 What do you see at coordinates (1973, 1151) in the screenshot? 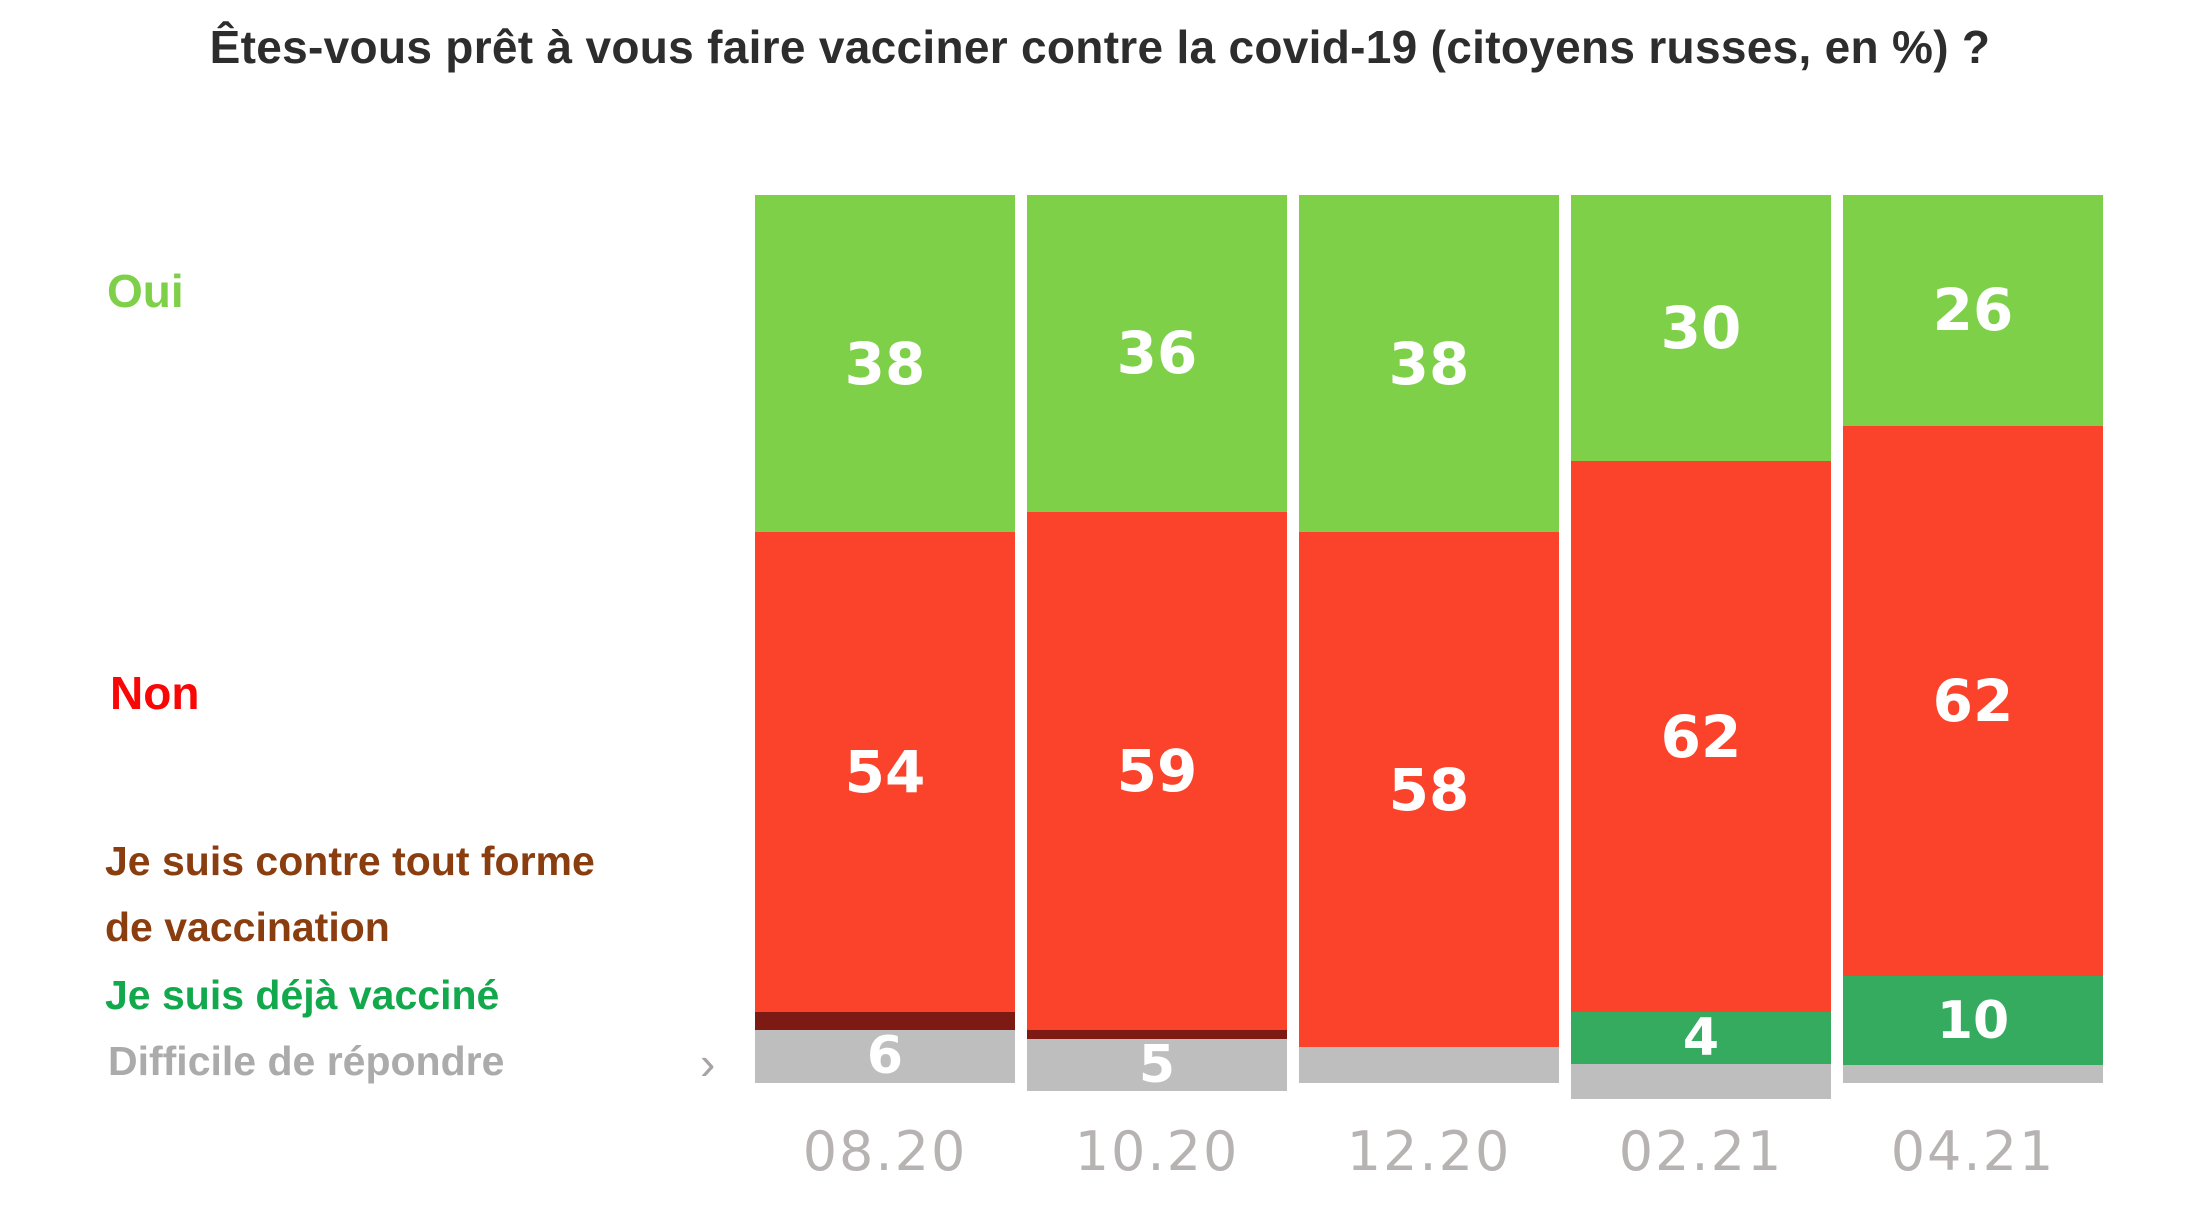
I see `x-tick-04-21: 04.21` at bounding box center [1973, 1151].